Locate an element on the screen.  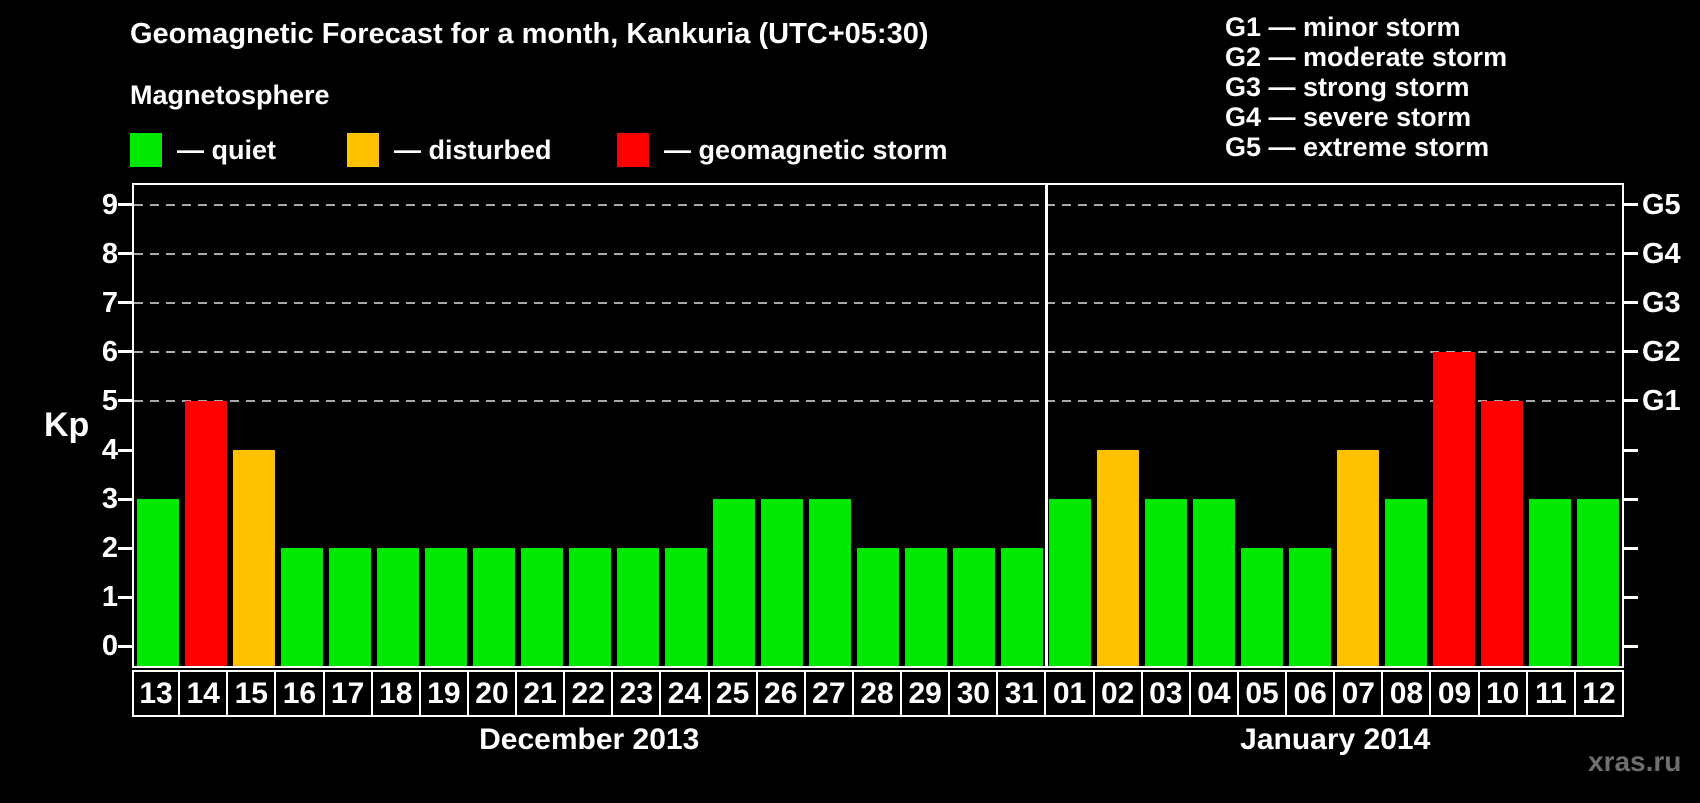
day-label-08: 08 is located at coordinates (1406, 693).